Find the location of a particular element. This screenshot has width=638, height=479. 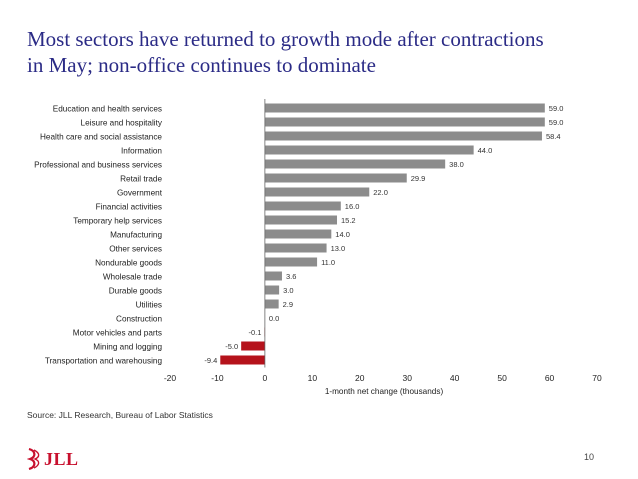

value-label: -9.4 is located at coordinates (210, 360).